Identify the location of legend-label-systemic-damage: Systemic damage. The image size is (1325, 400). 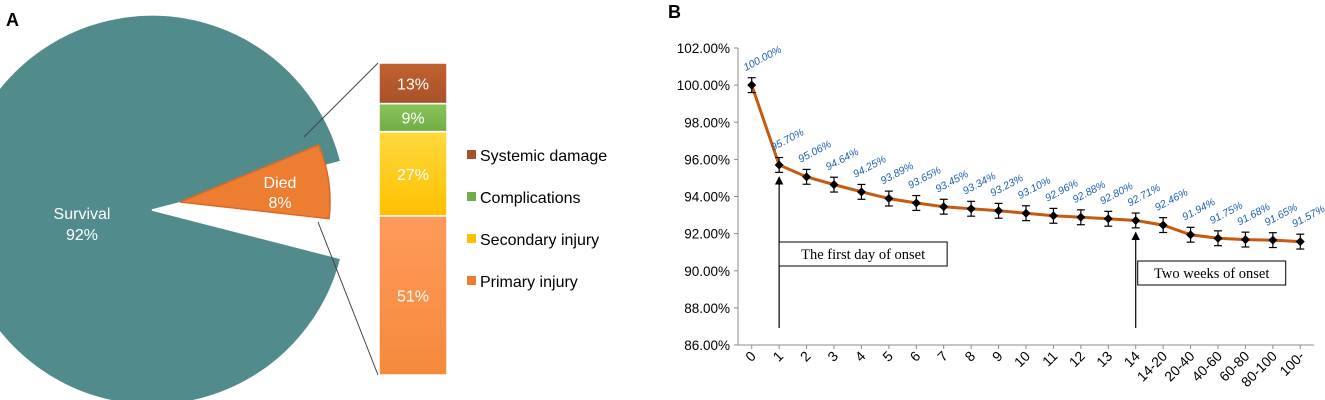
(543, 156).